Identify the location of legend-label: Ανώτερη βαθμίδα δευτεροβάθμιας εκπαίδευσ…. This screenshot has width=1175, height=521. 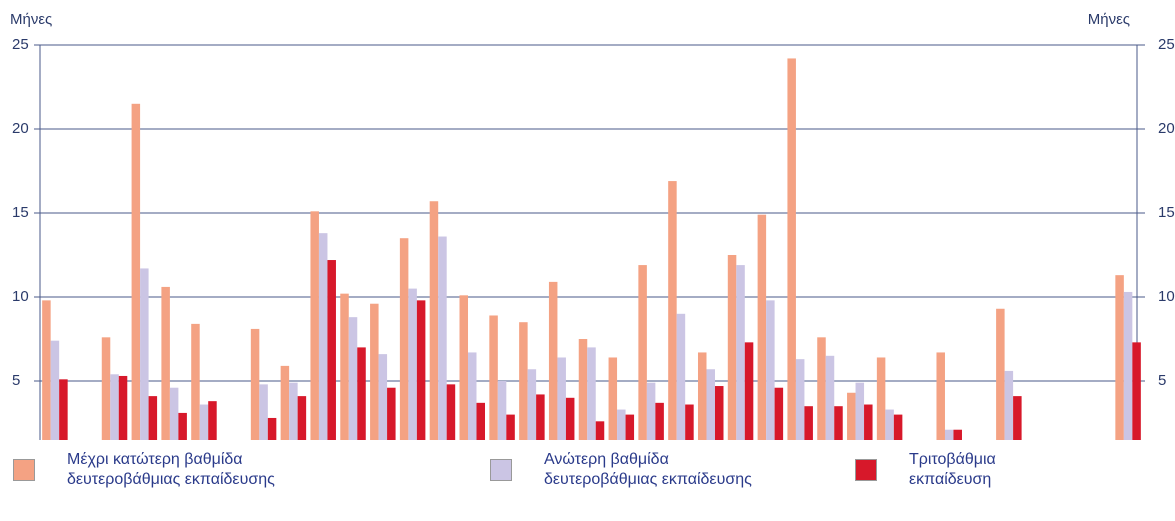
(648, 469).